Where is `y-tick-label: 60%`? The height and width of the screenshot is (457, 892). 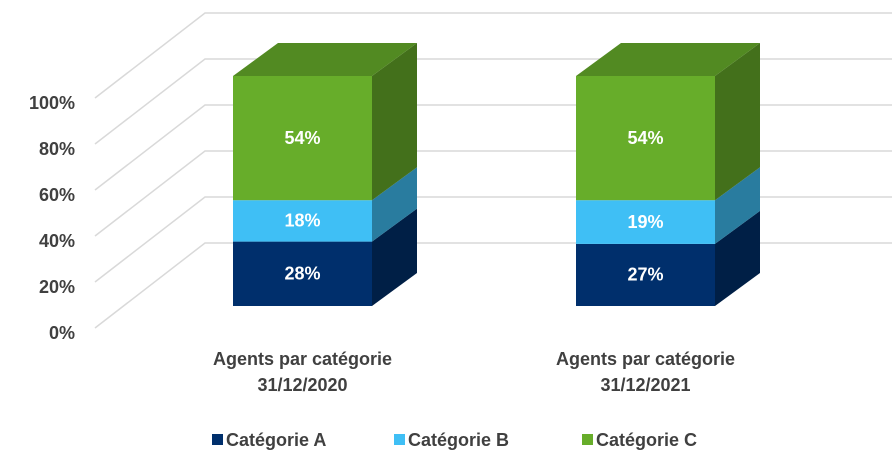
y-tick-label: 60% is located at coordinates (57, 195).